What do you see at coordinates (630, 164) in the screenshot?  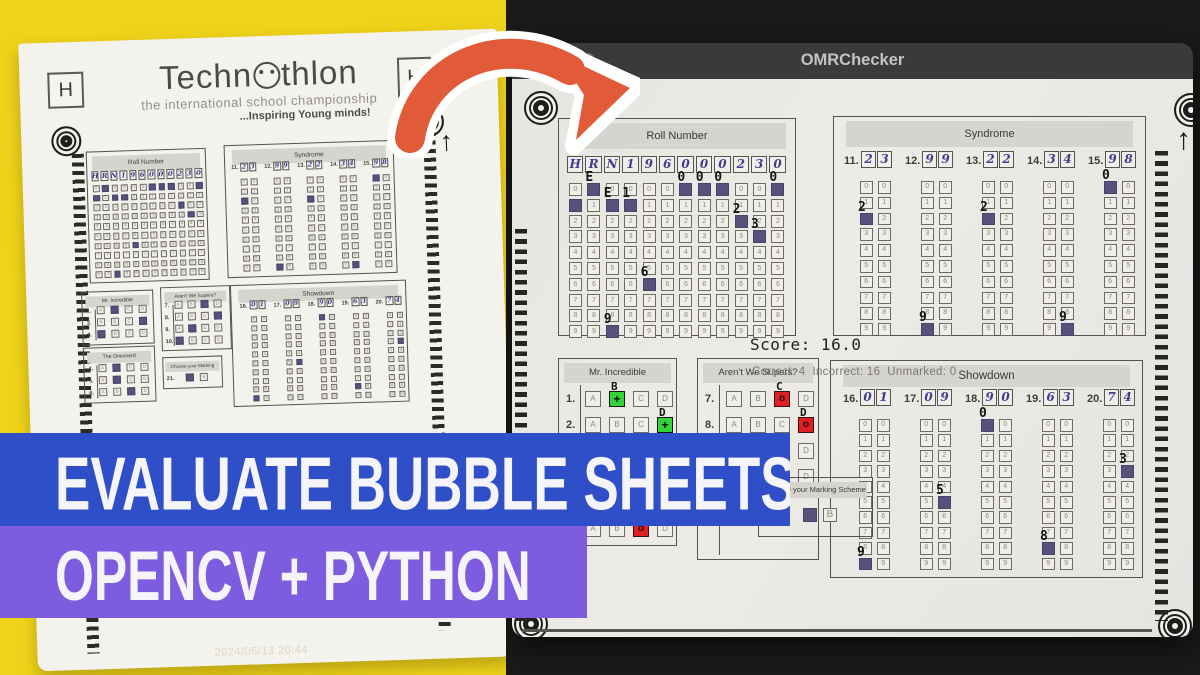 I see `handwritten-char: 1` at bounding box center [630, 164].